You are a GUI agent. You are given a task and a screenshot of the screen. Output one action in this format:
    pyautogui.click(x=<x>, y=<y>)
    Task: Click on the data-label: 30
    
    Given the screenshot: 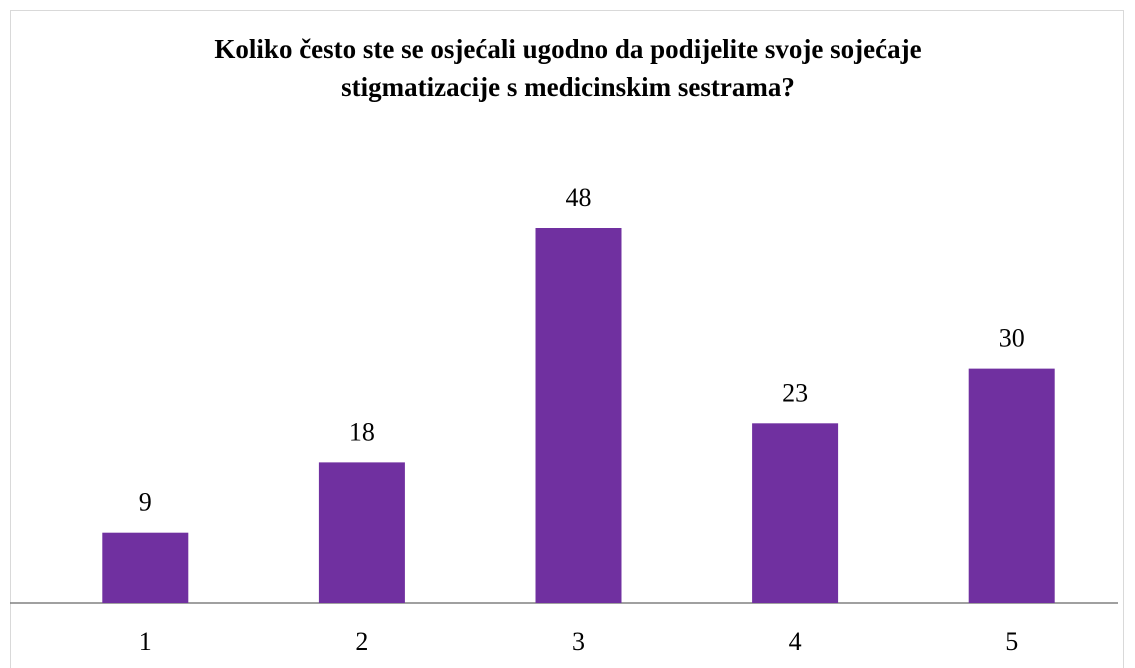 What is the action you would take?
    pyautogui.click(x=1012, y=338)
    